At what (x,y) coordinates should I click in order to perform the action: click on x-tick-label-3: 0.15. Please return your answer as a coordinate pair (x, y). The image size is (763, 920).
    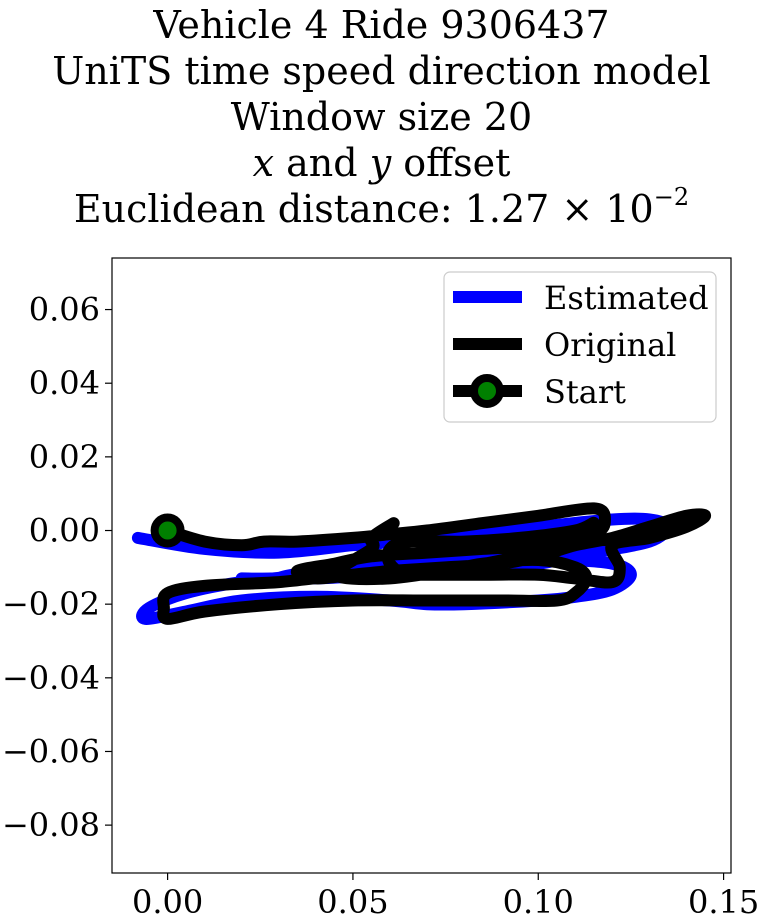
    Looking at the image, I should click on (723, 901).